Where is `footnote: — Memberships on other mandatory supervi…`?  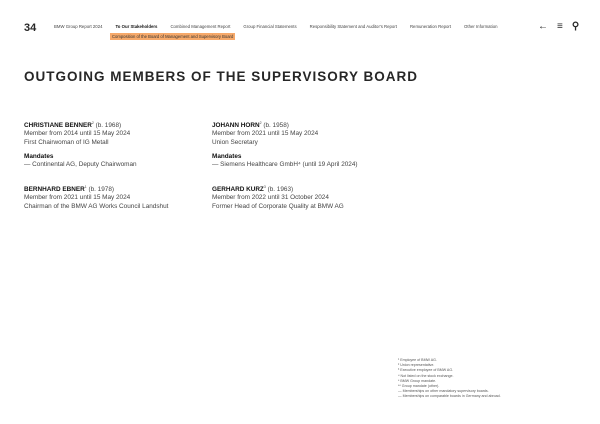 footnote: — Memberships on other mandatory supervi… is located at coordinates (443, 391).